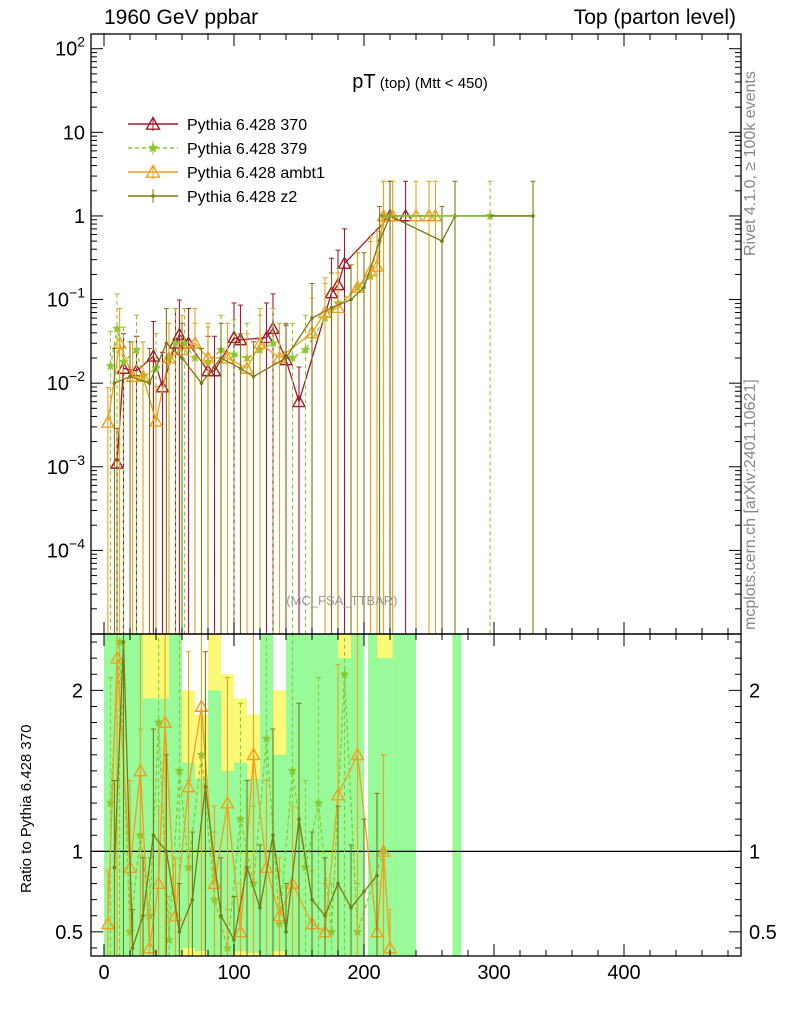  I want to click on x-tick-label: 400, so click(623, 973).